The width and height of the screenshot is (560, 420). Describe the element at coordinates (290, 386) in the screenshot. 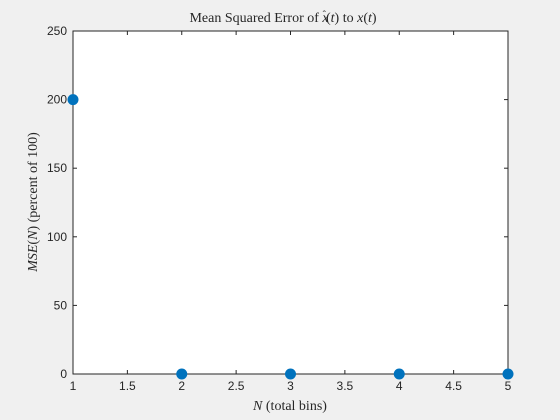

I see `x-tick-label: 3` at that location.